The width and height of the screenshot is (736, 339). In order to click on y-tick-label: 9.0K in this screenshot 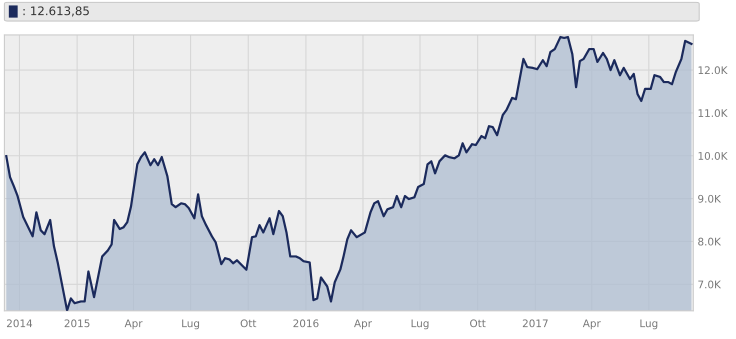, I will do `click(710, 198)`.